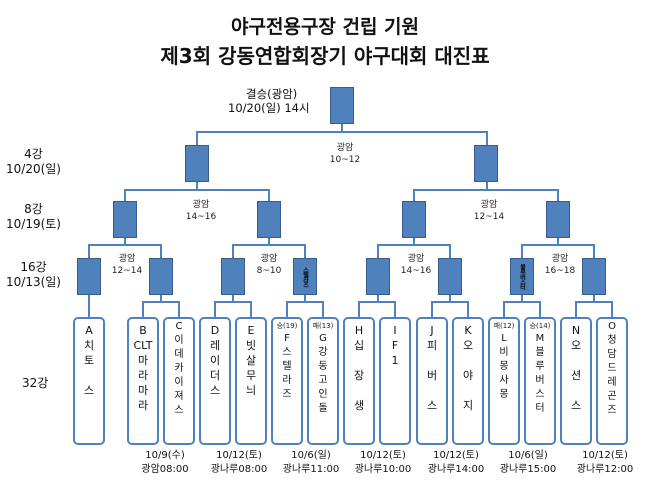  What do you see at coordinates (342, 105) in the screenshot?
I see `final-box` at bounding box center [342, 105].